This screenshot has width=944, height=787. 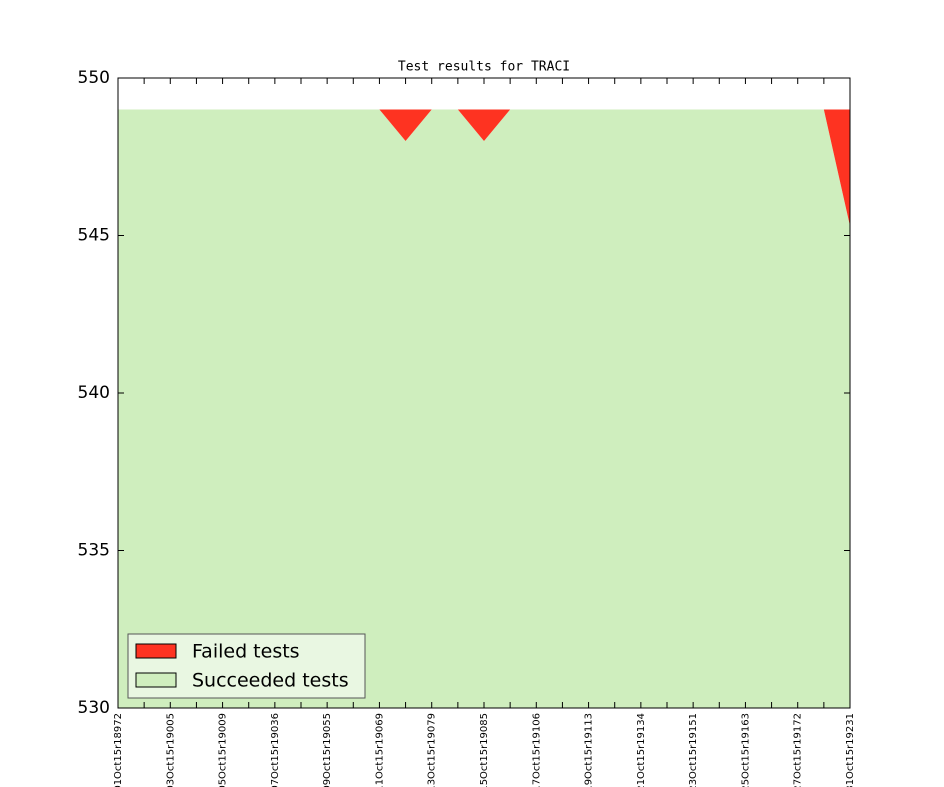 What do you see at coordinates (536, 750) in the screenshot?
I see `x-tick-label: 17Oct15r19106` at bounding box center [536, 750].